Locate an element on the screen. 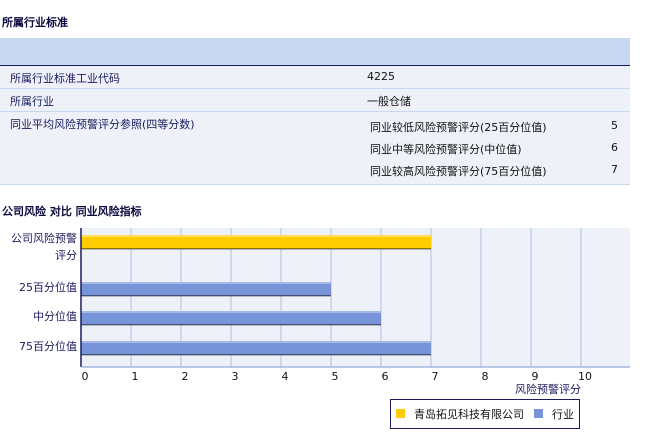 Image resolution: width=661 pixels, height=440 pixels. legend: 青岛拓见科技有限公司 行业 is located at coordinates (485, 414).